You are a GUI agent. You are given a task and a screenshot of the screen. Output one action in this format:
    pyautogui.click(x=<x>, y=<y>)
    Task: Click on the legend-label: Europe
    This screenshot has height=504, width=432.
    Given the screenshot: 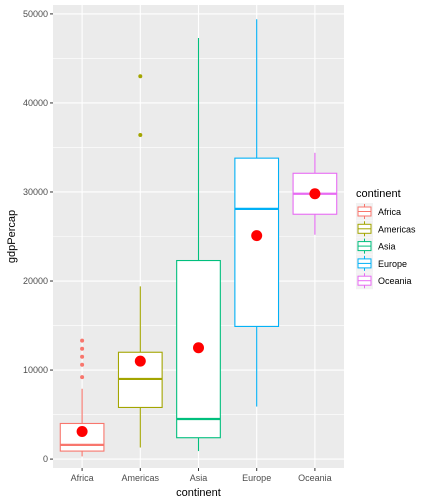 What is the action you would take?
    pyautogui.click(x=392, y=264)
    